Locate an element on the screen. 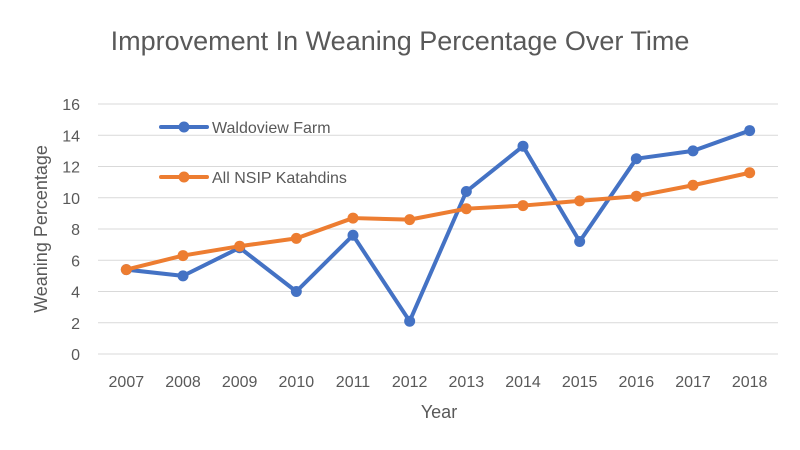  x-tick-label: 2012 is located at coordinates (410, 382).